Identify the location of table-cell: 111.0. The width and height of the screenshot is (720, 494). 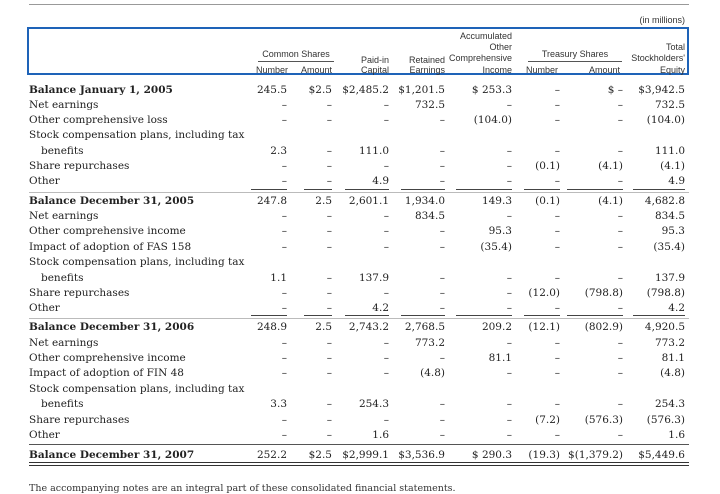
(669, 151).